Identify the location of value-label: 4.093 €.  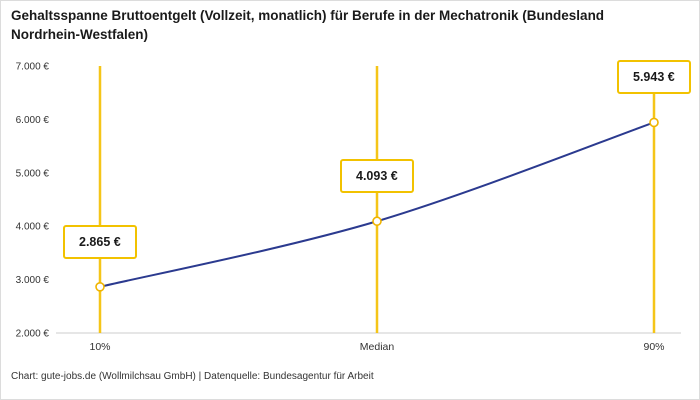
(377, 176).